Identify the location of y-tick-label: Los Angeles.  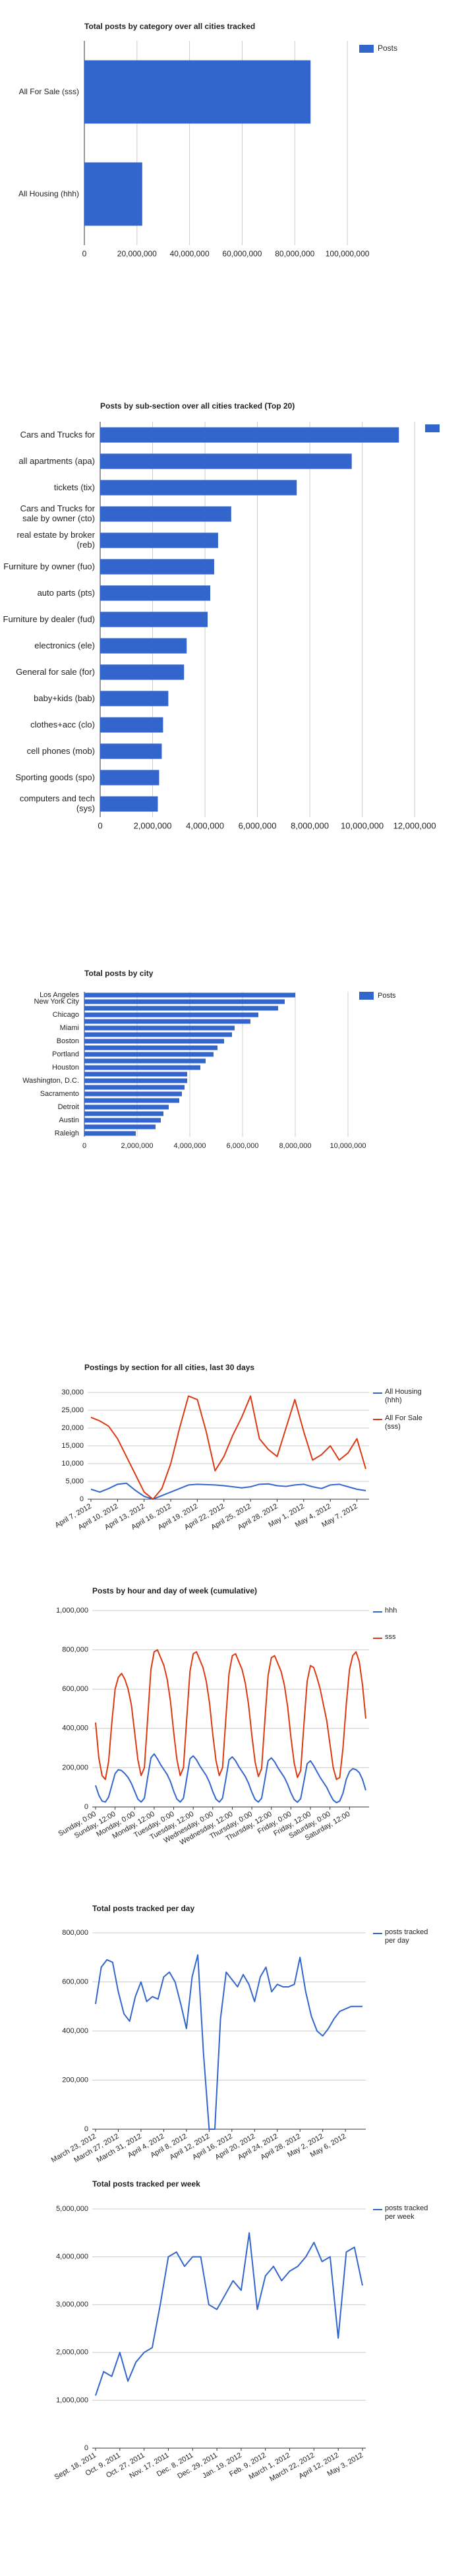
(59, 995).